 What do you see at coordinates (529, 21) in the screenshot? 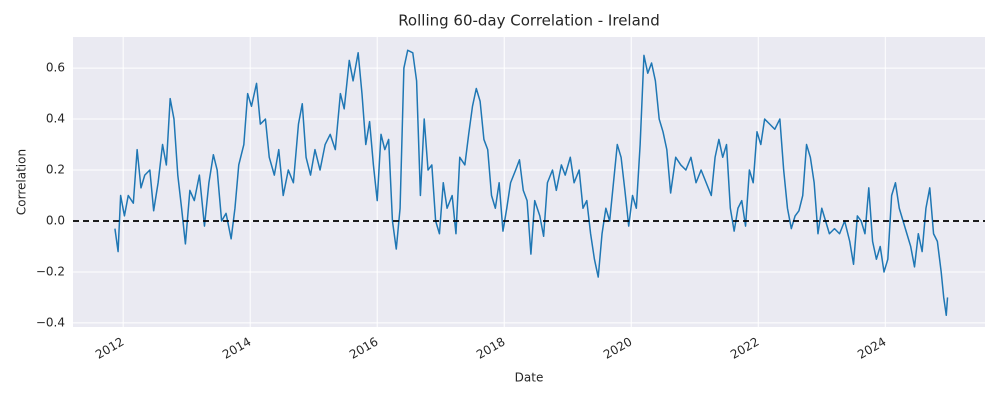
I see `chart-title: Rolling 60-day Correlation - Ireland` at bounding box center [529, 21].